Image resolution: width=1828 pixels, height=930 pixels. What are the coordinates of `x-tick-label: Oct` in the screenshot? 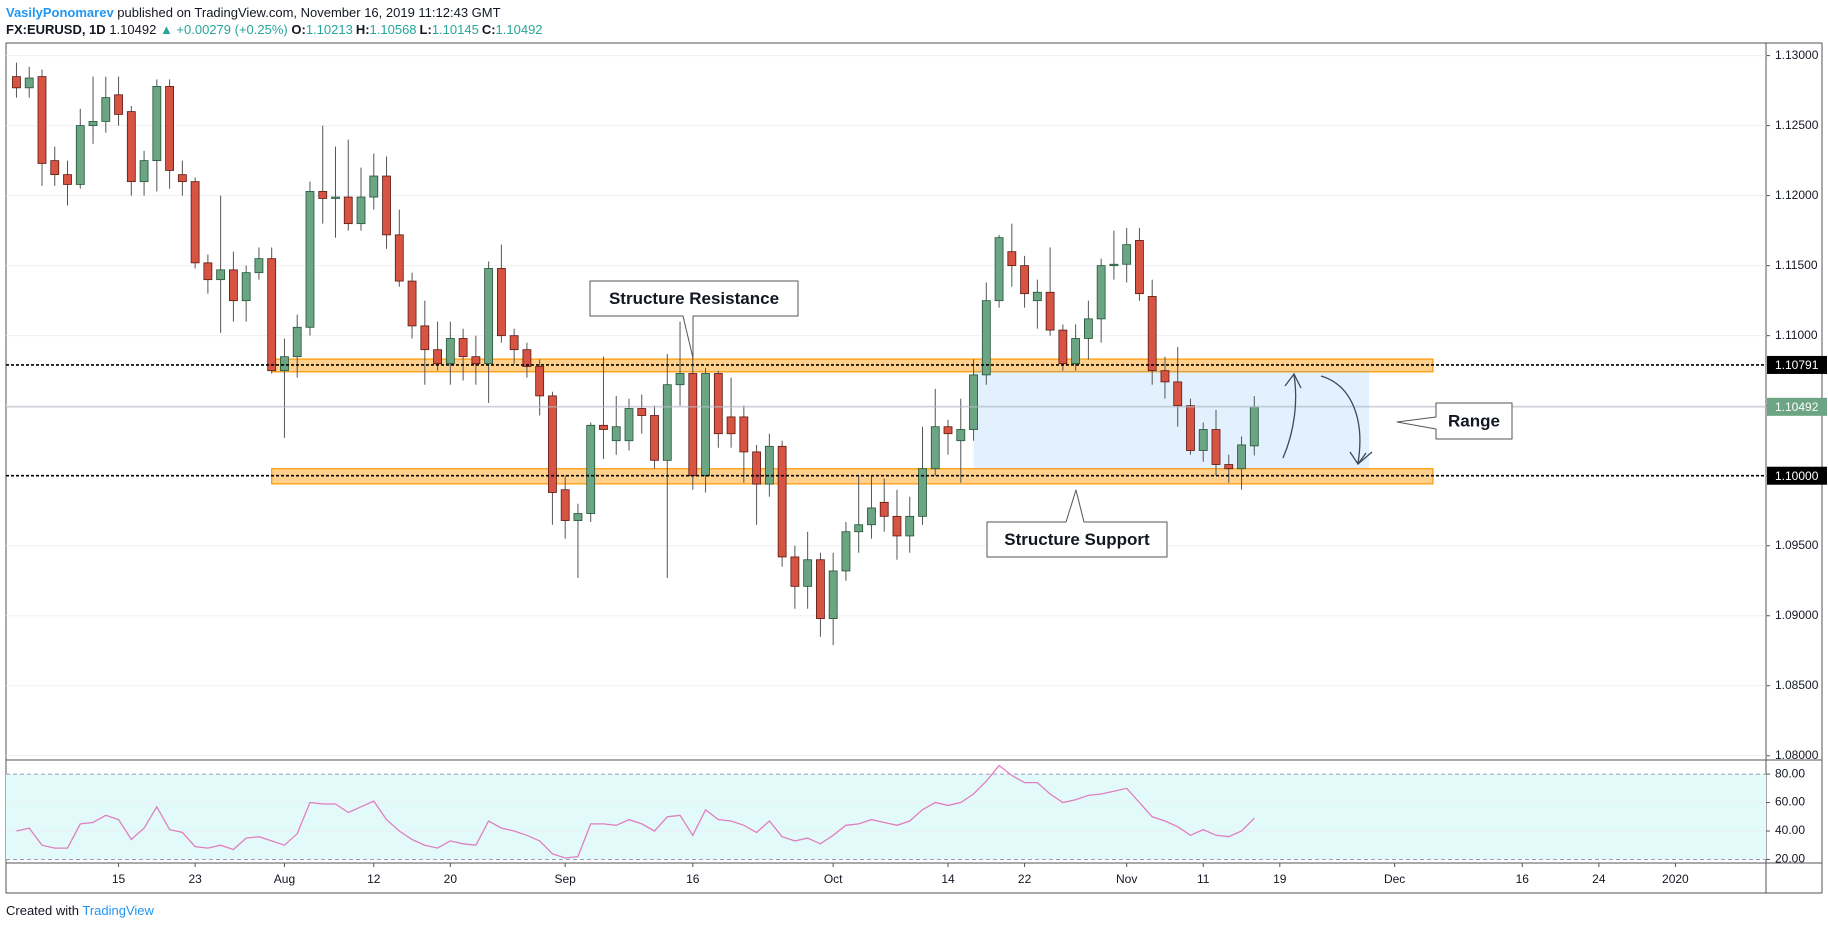 It's located at (833, 879).